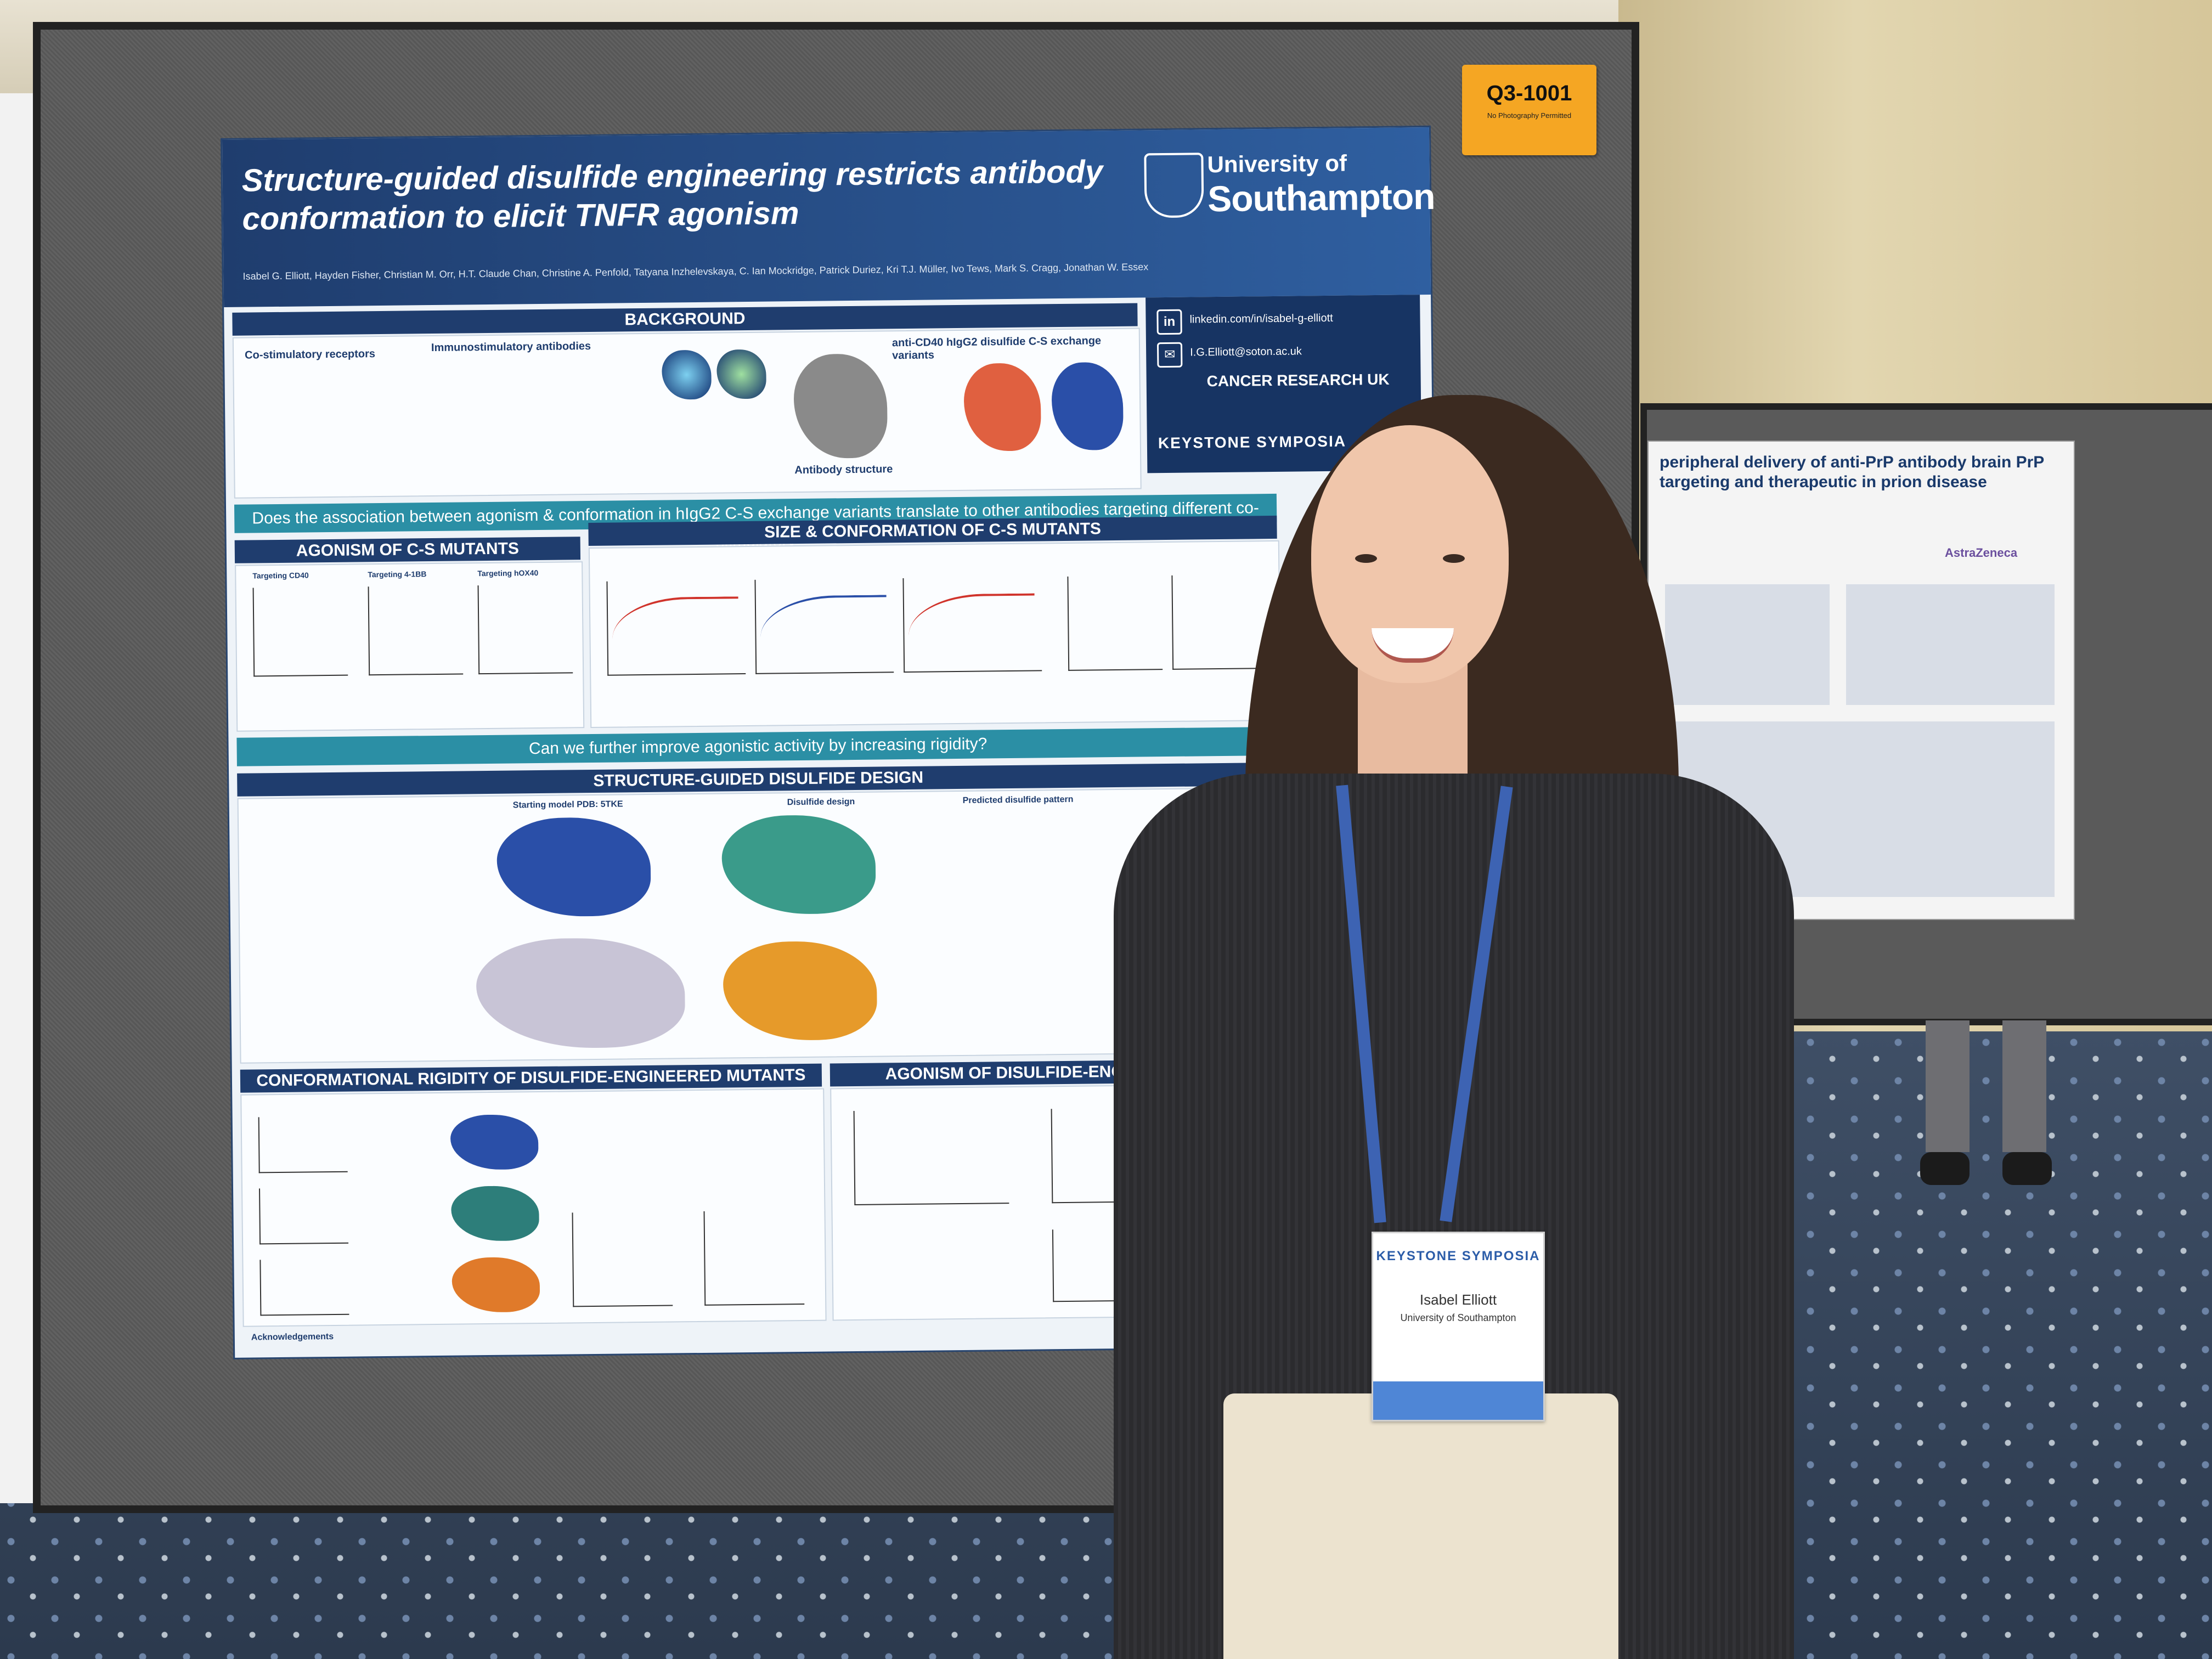  I want to click on badge-organizer: KEYSTONE SYMPOSIA, so click(1458, 1256).